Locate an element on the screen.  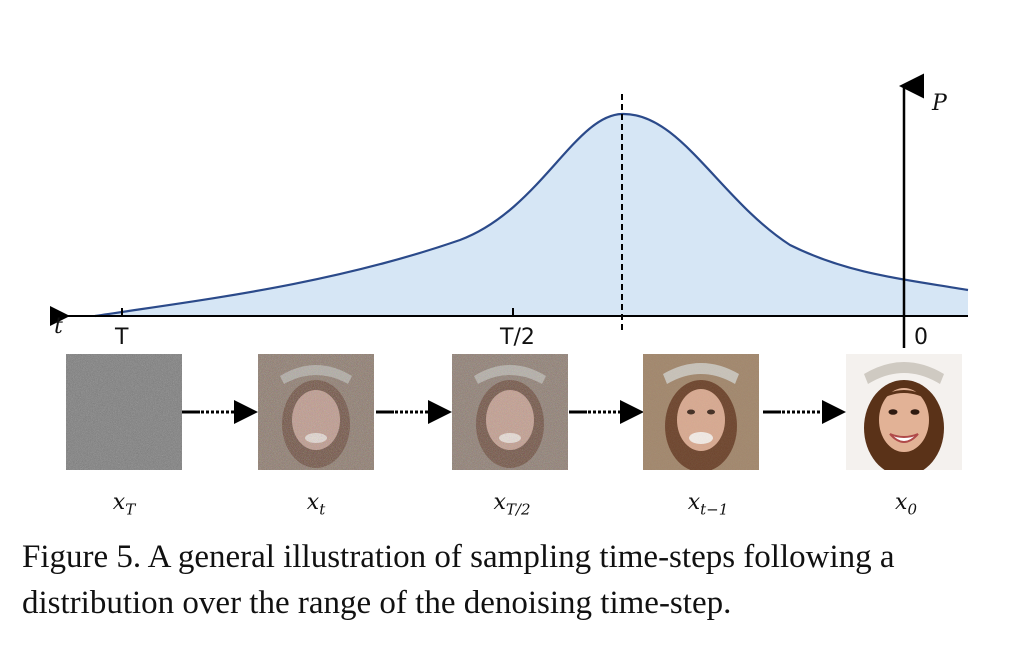
label-xT-half: xT/2 is located at coordinates (512, 504).